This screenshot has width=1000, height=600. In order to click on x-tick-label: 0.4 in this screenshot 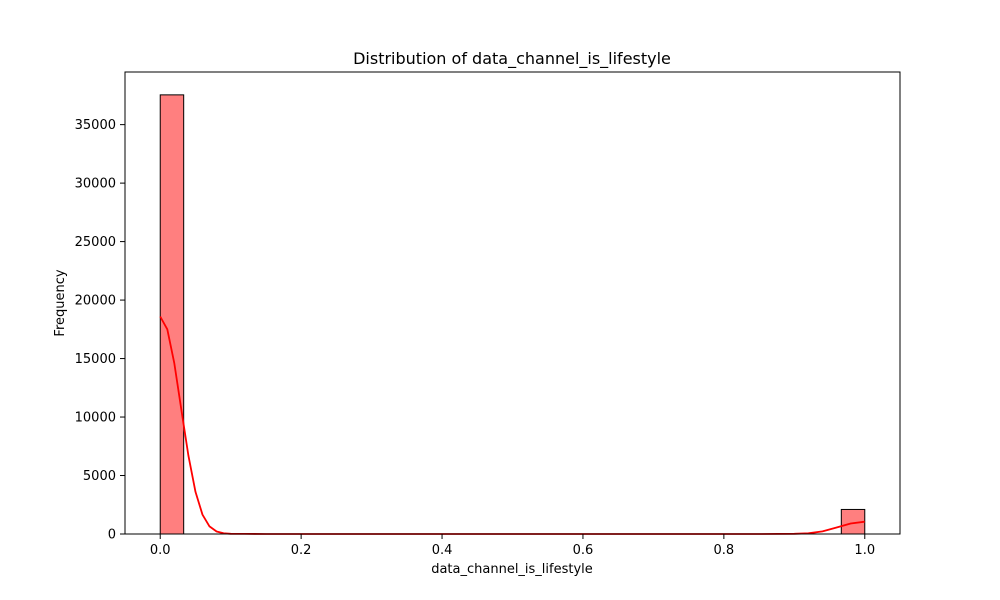, I will do `click(442, 550)`.